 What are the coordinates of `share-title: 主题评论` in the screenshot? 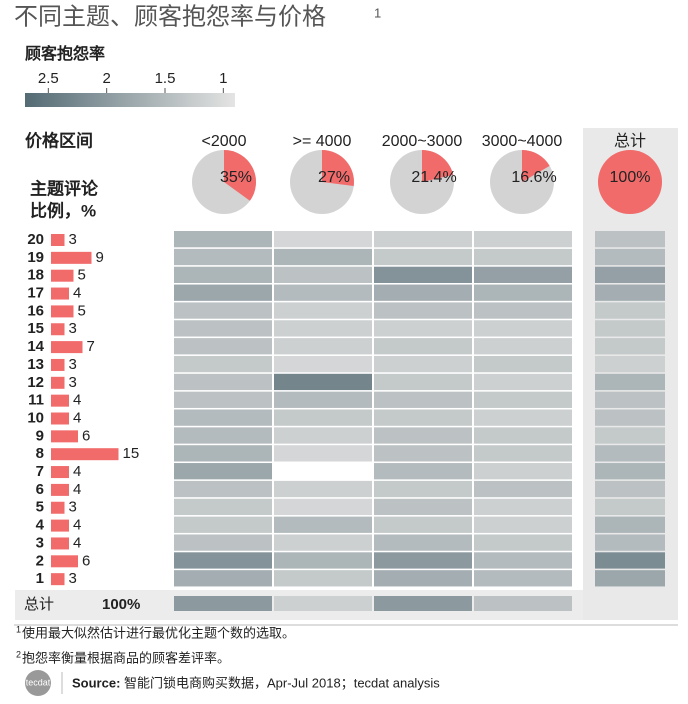 It's located at (64, 188).